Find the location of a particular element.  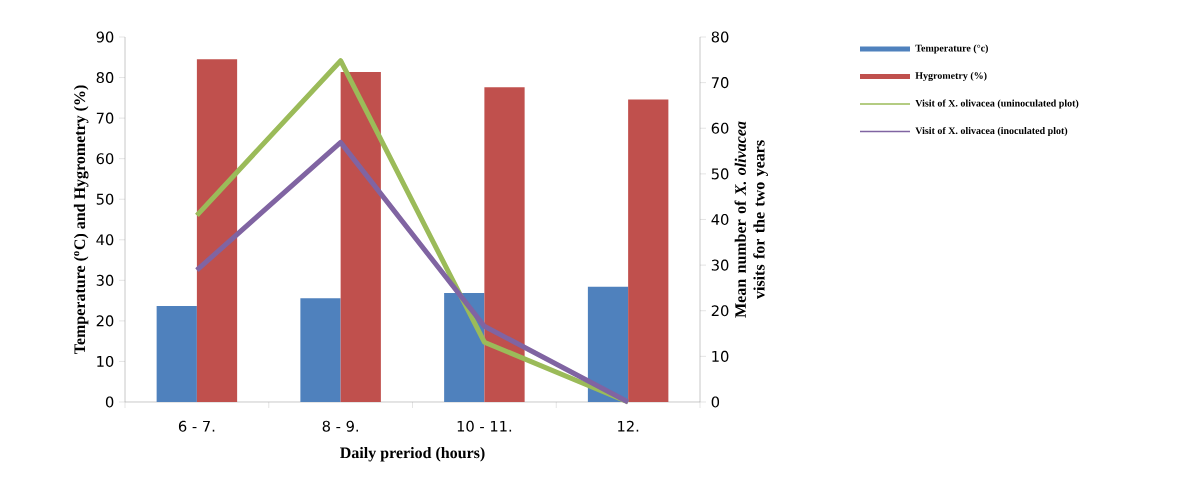

x-tick-label: 12. is located at coordinates (628, 426).